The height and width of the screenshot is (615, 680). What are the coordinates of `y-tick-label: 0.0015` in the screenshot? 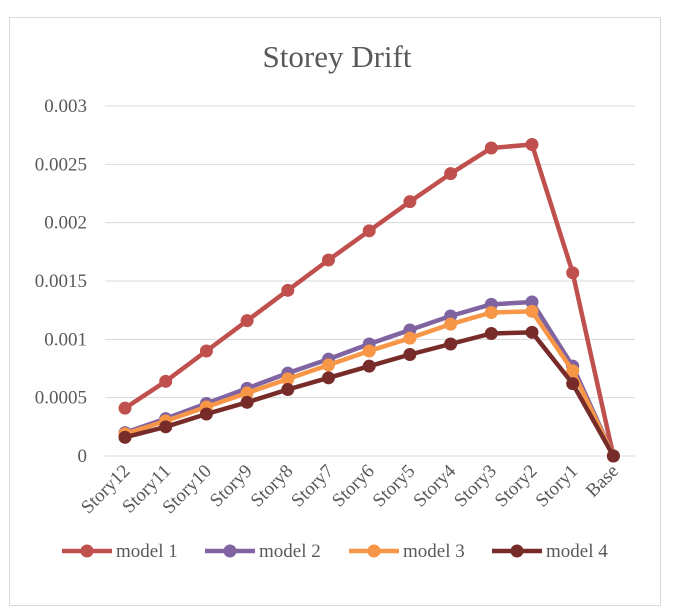 It's located at (61, 281).